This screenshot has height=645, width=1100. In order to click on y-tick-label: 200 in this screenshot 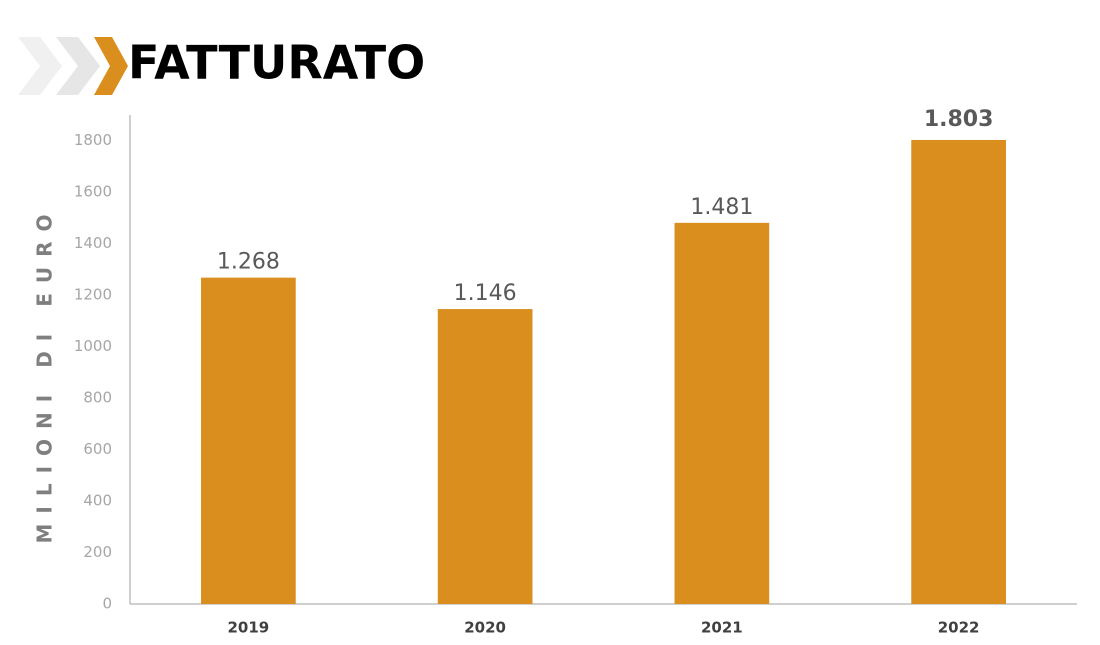, I will do `click(97, 552)`.